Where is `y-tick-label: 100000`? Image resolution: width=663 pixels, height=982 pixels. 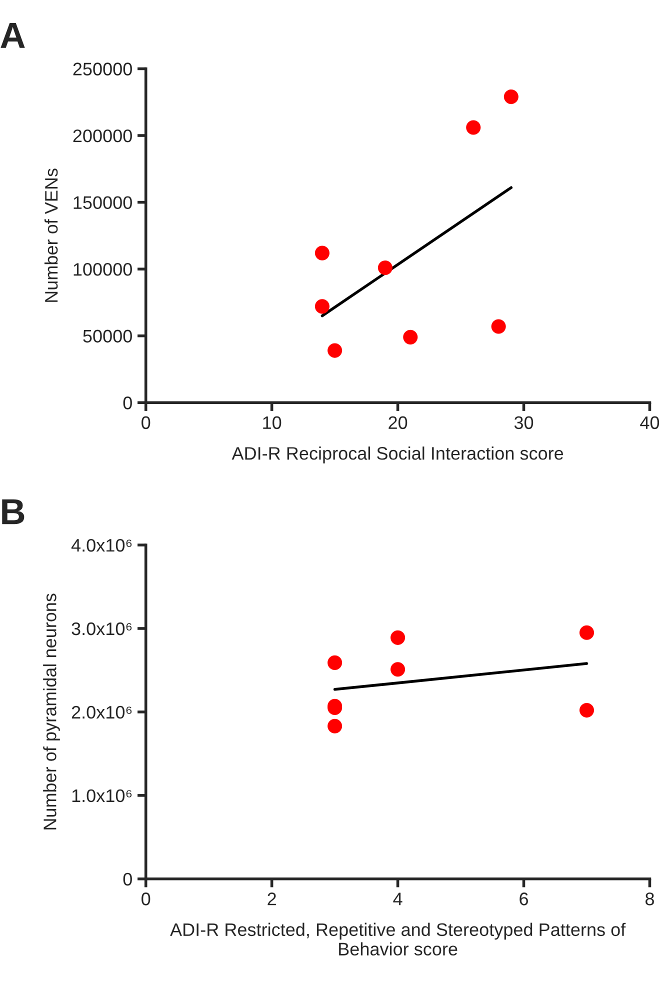 y-tick-label: 100000 is located at coordinates (103, 269).